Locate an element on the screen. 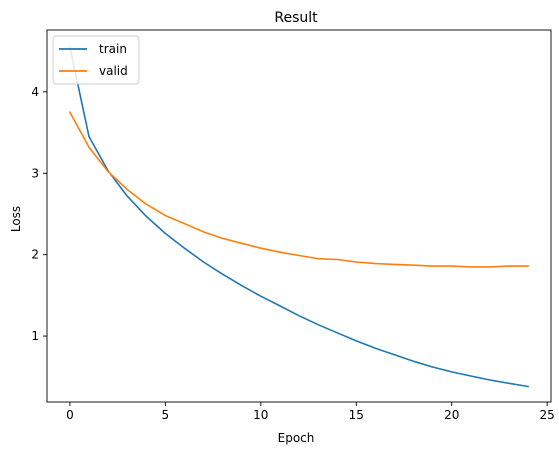 The height and width of the screenshot is (455, 559). legend-label-valid: valid is located at coordinates (113, 71).